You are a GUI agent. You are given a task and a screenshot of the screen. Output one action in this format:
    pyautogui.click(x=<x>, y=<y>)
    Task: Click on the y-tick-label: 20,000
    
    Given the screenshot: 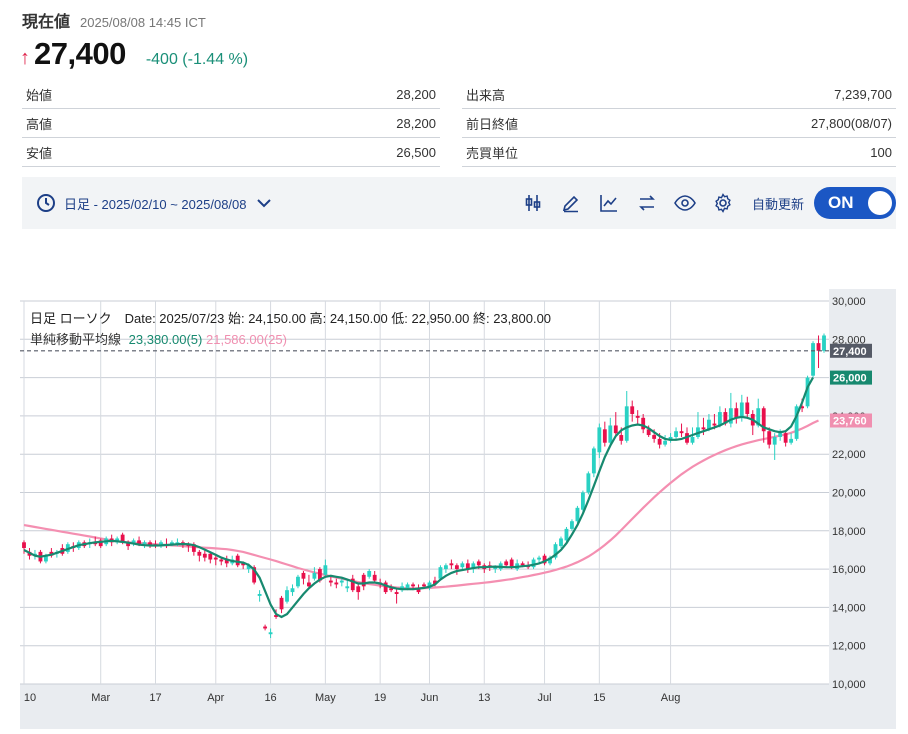 What is the action you would take?
    pyautogui.click(x=849, y=494)
    